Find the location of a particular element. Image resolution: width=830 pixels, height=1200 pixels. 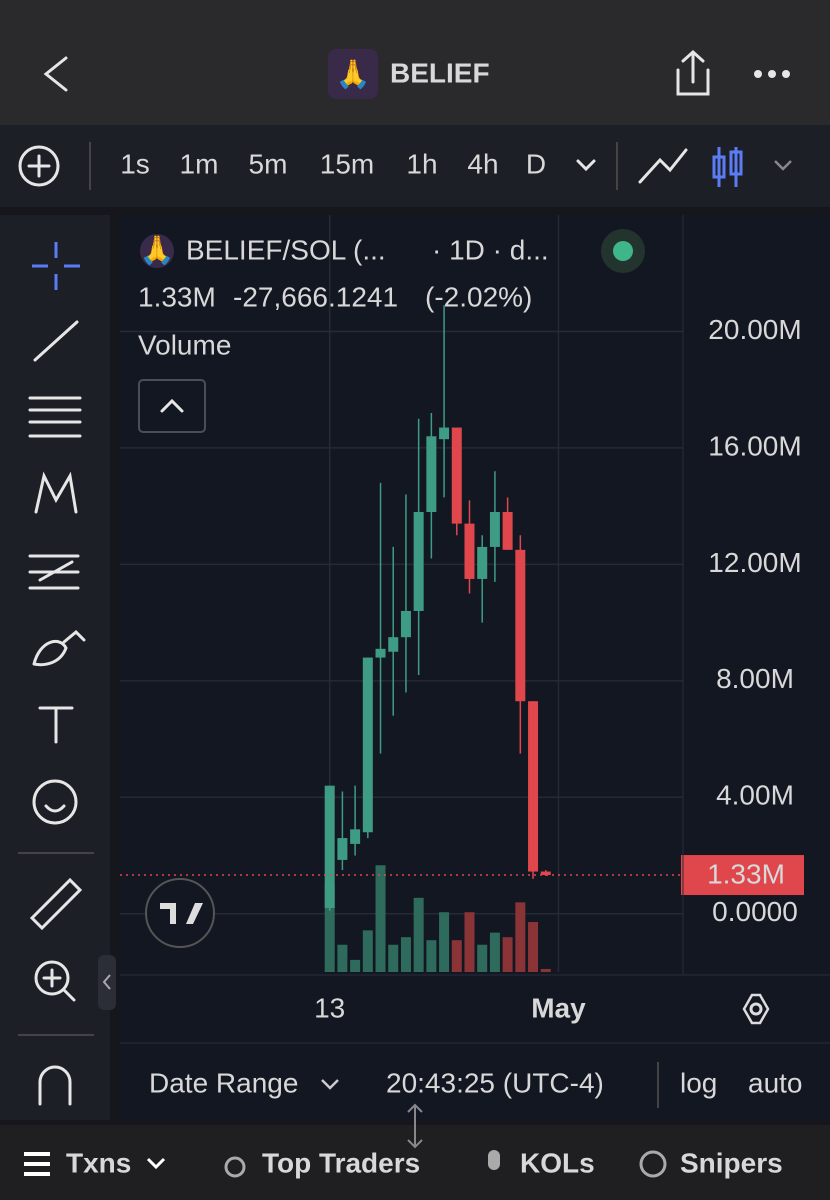

collapse-legend-icon is located at coordinates (172, 405).